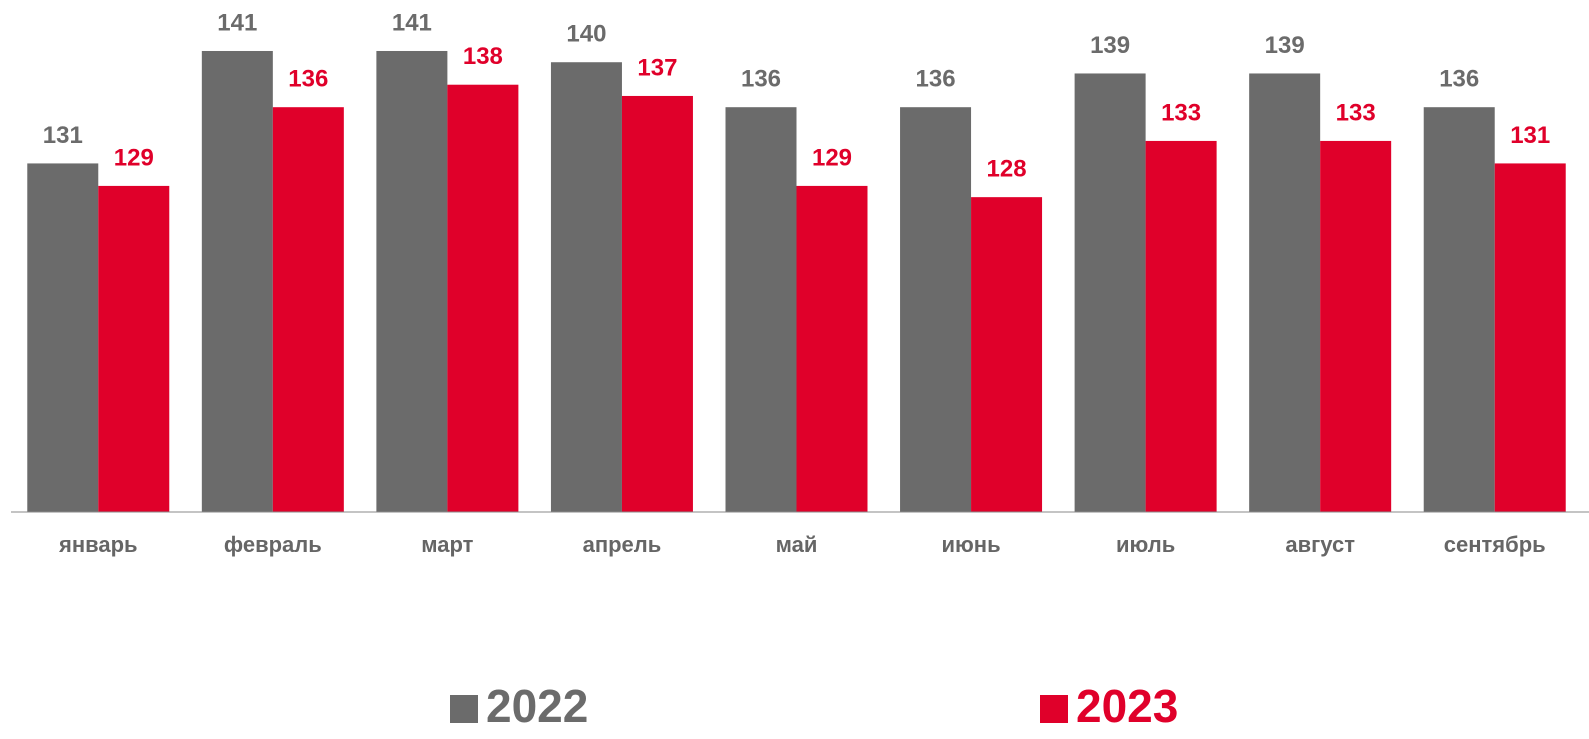 This screenshot has width=1589, height=739. What do you see at coordinates (483, 56) in the screenshot?
I see `value-label: 138` at bounding box center [483, 56].